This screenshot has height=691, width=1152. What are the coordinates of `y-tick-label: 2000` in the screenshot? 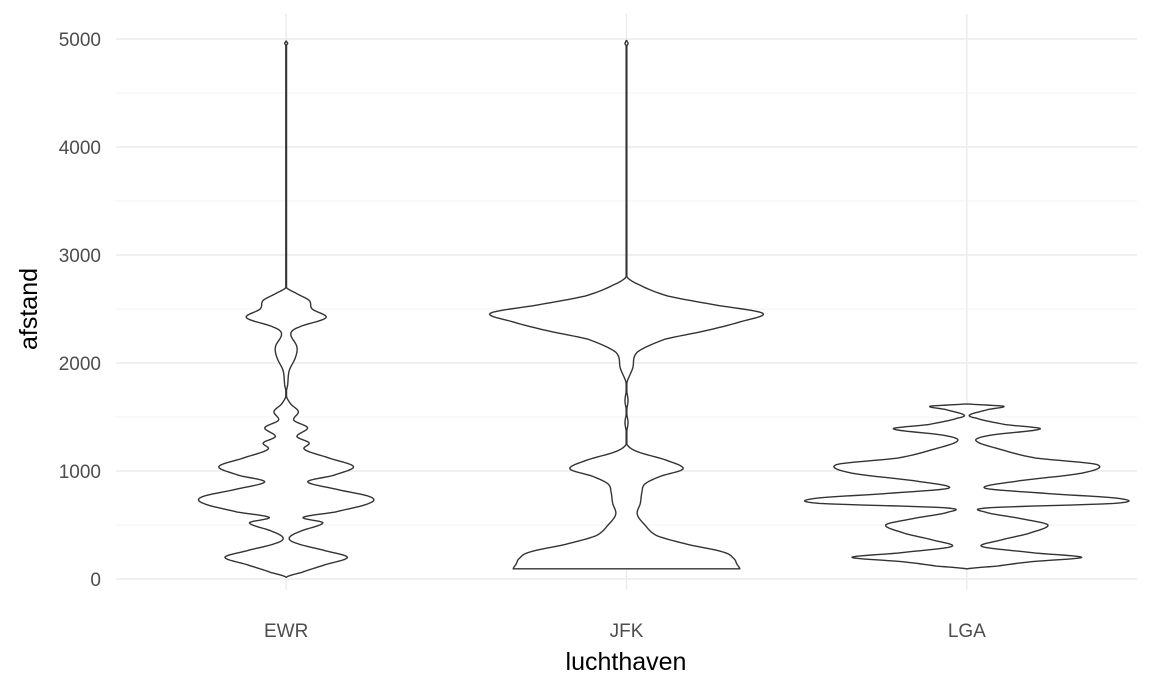 It's located at (80, 364).